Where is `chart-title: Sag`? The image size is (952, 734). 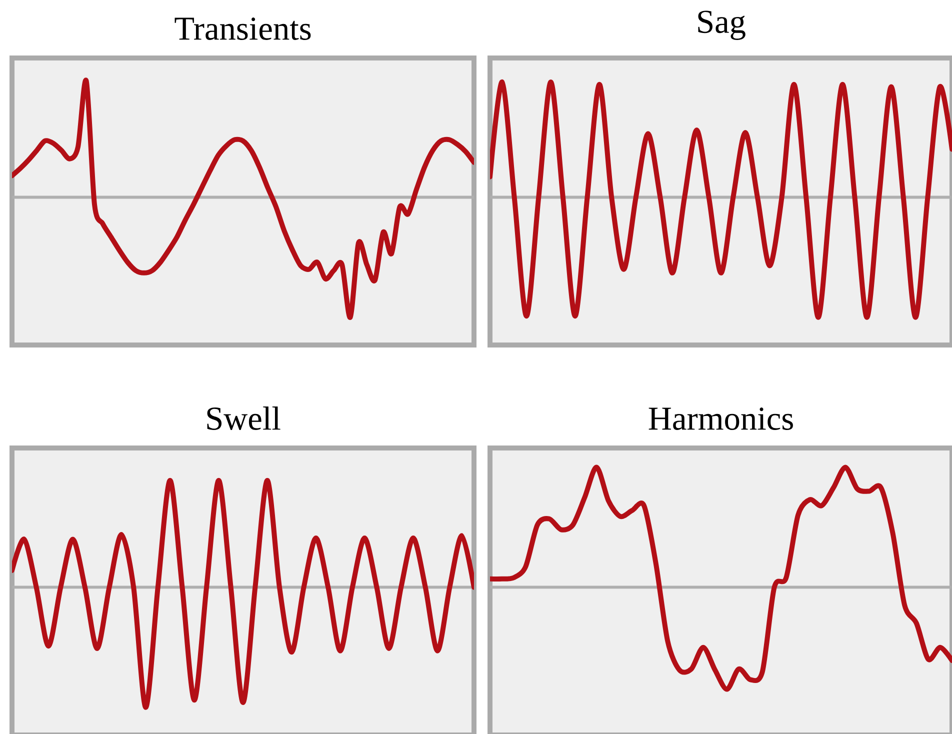
chart-title: Sag is located at coordinates (722, 25).